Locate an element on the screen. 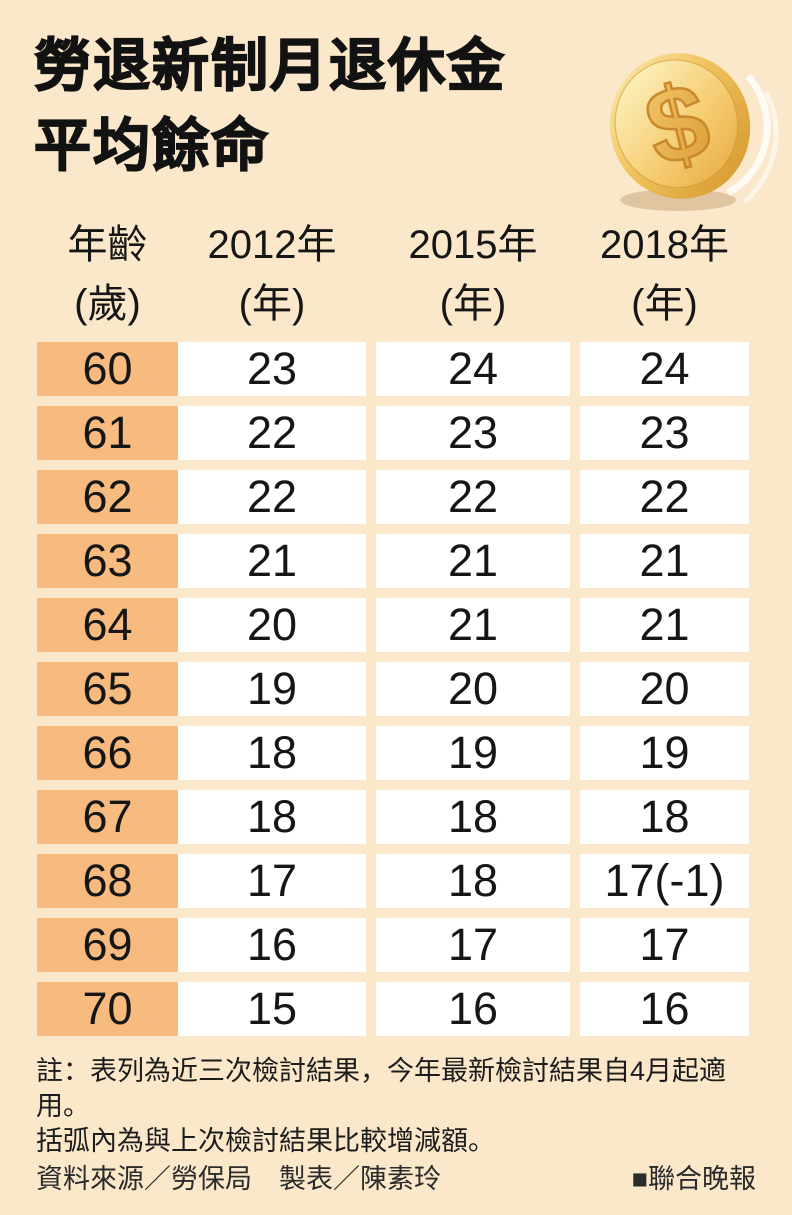  value-2018-cell: 18 is located at coordinates (664, 817).